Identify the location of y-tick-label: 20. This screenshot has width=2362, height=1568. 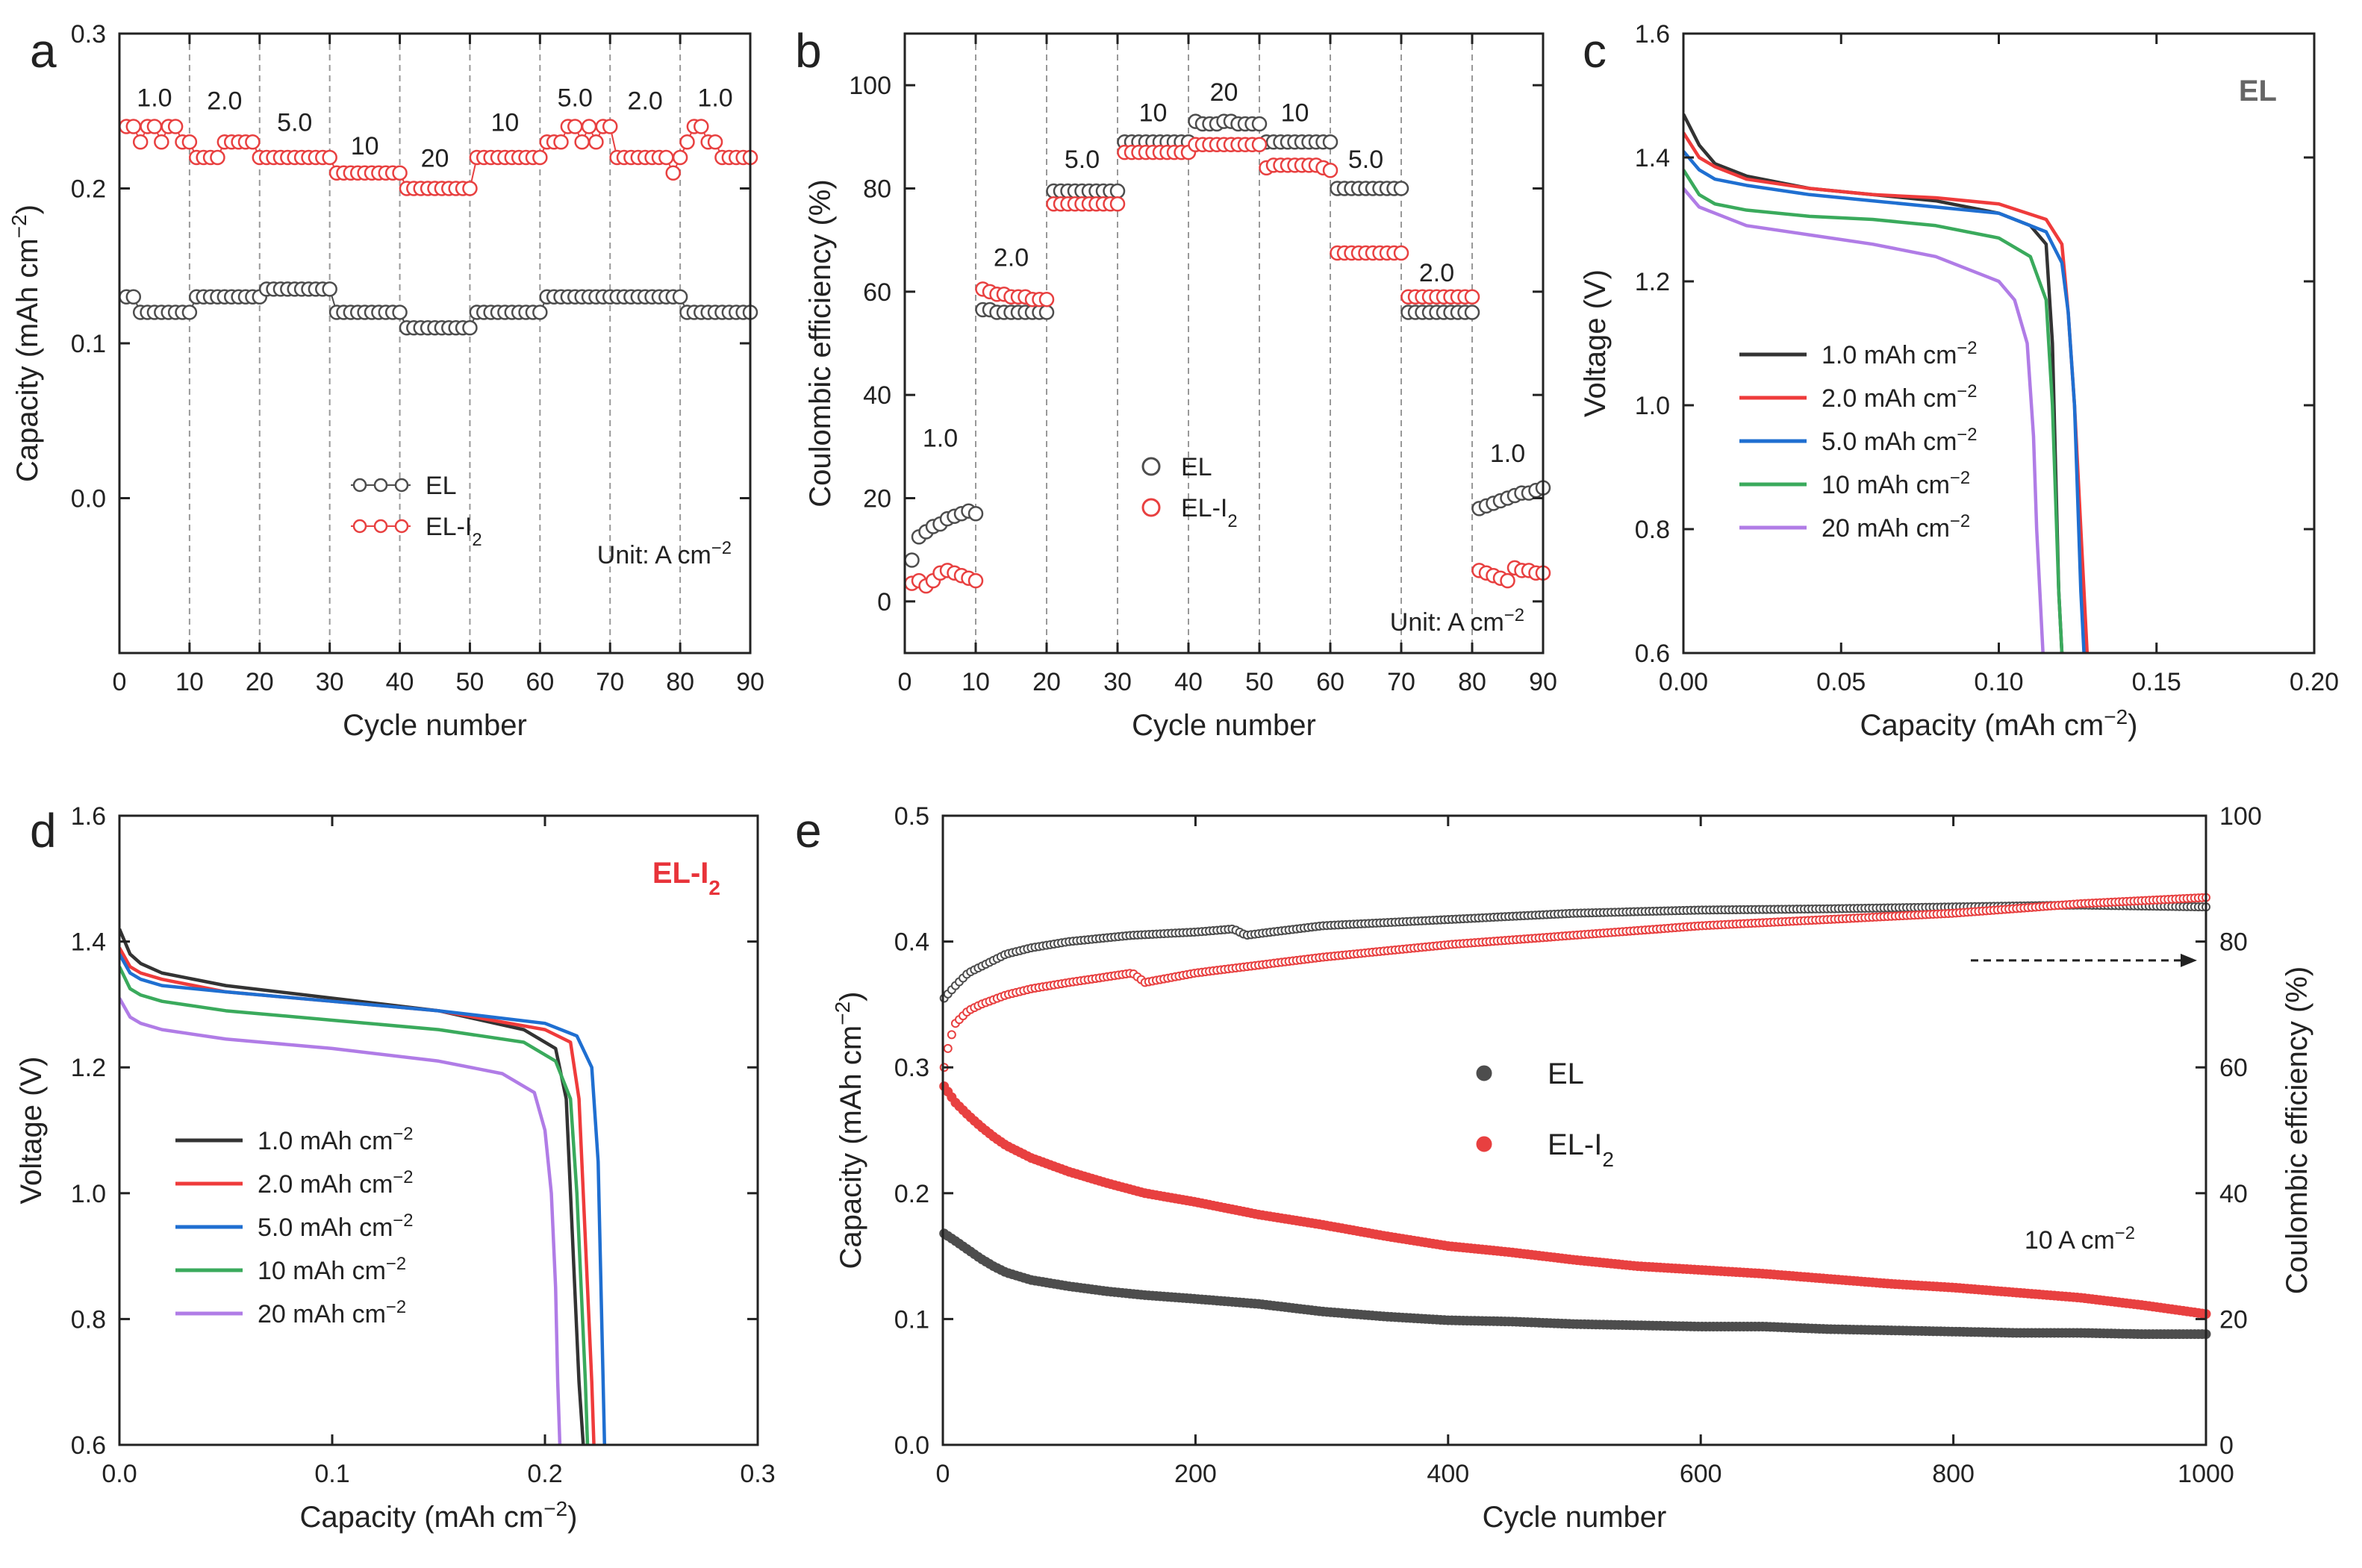
(877, 499).